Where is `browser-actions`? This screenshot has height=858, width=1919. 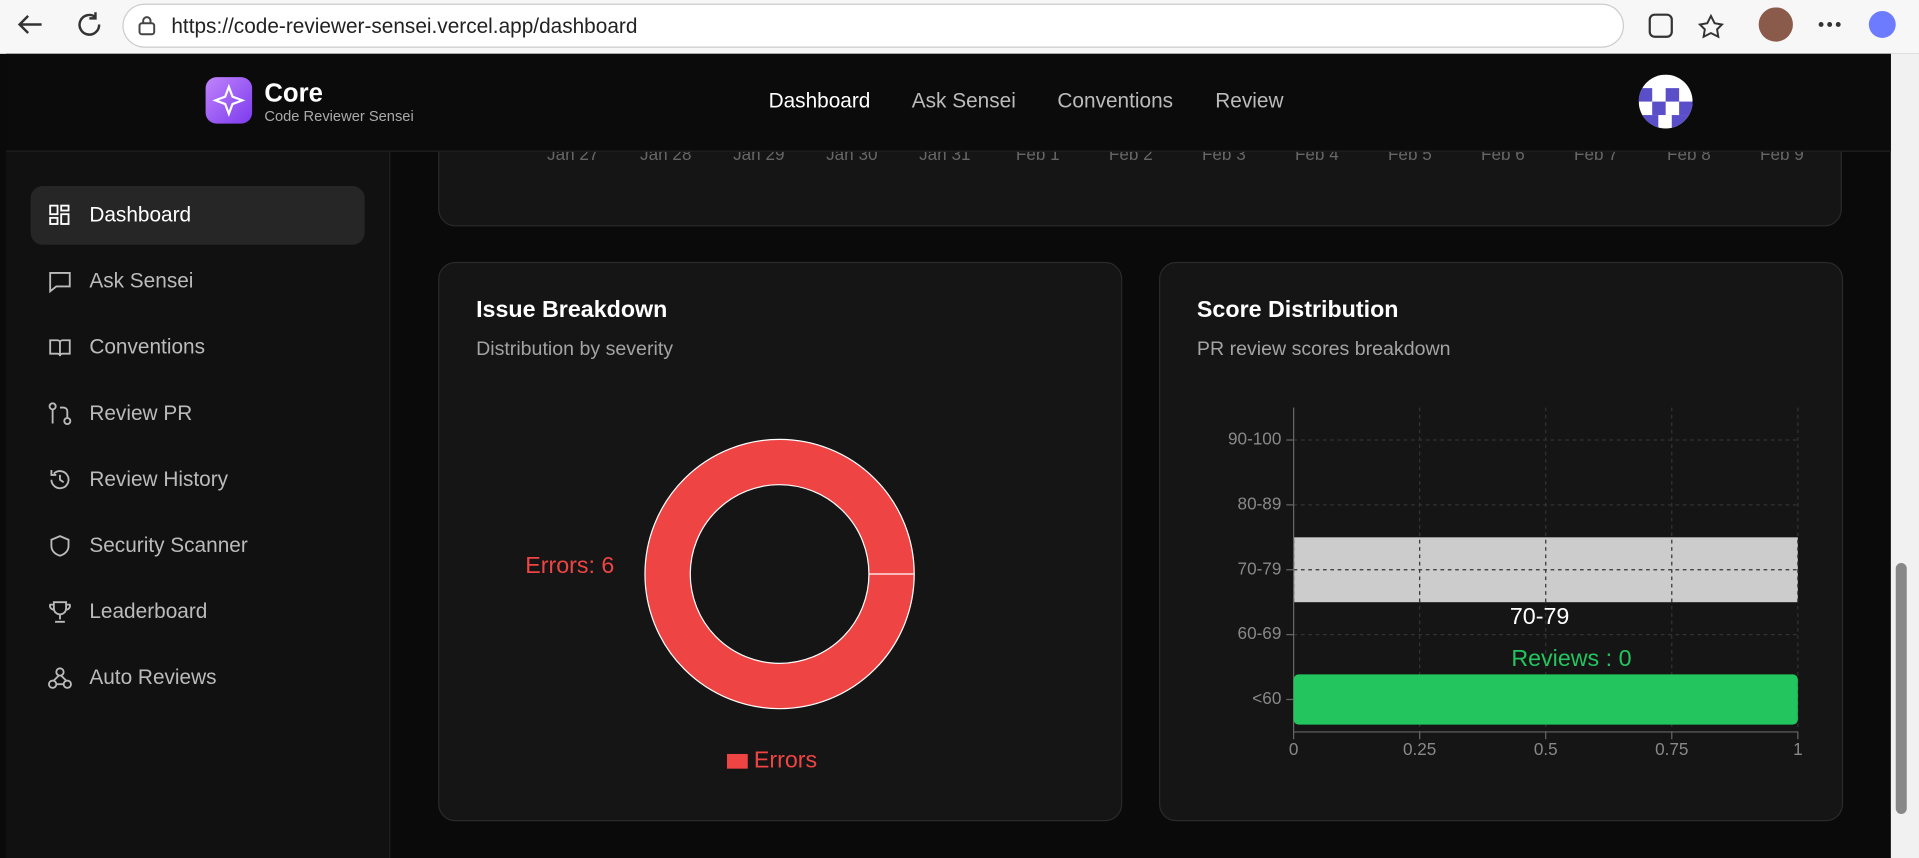
browser-actions is located at coordinates (1774, 25).